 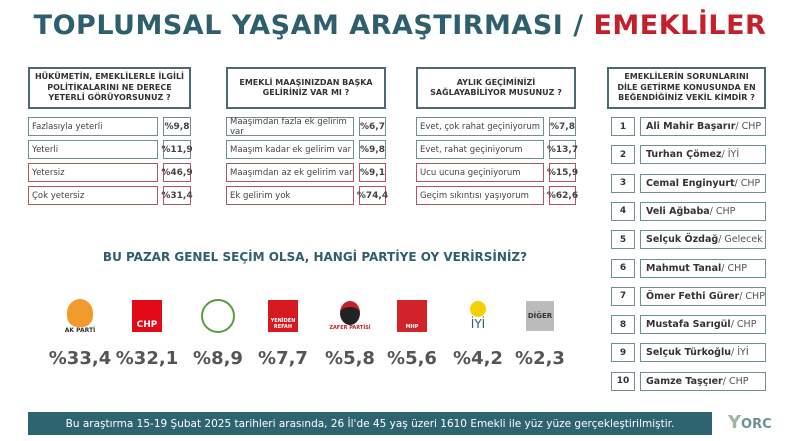 What do you see at coordinates (623, 296) in the screenshot?
I see `vekil-rank: 7` at bounding box center [623, 296].